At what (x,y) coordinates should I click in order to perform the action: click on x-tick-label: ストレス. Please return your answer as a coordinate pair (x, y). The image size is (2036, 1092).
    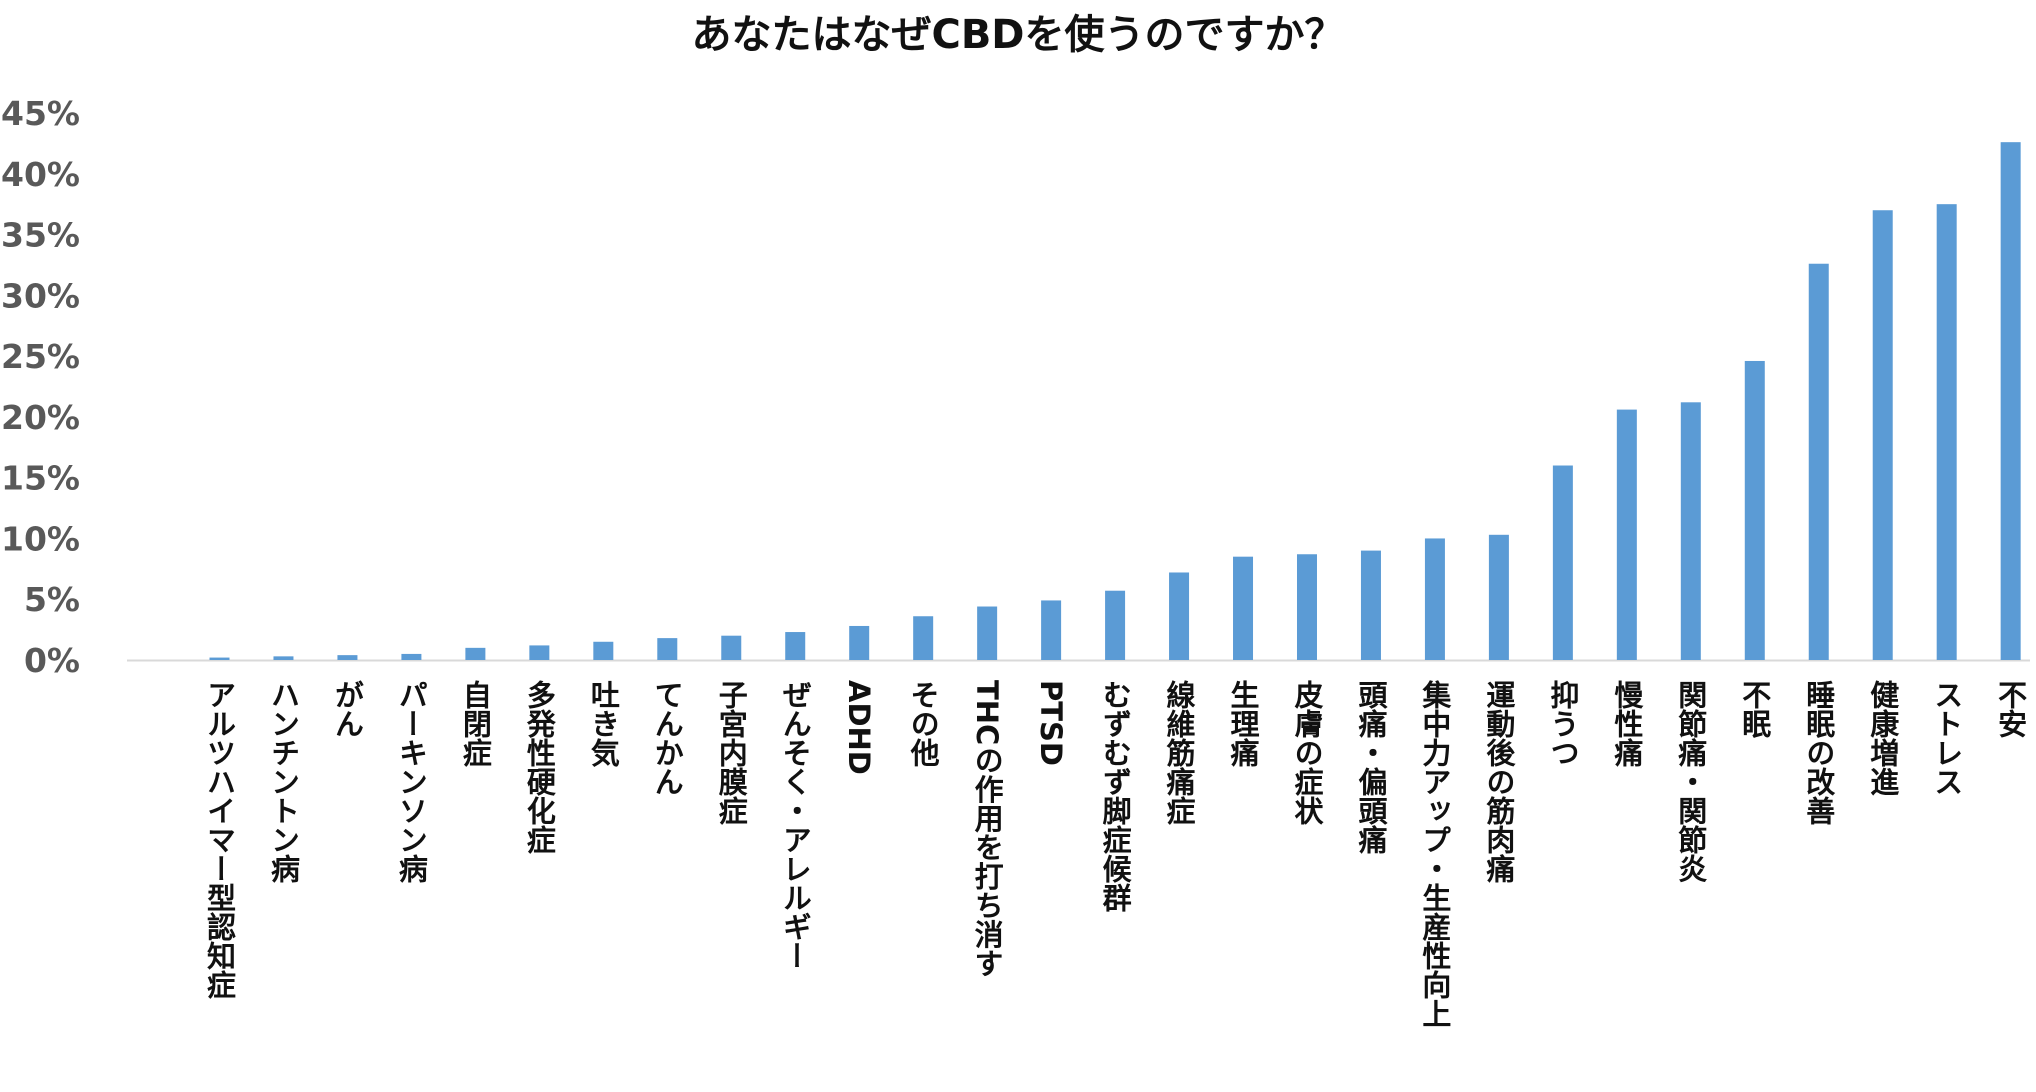
    Looking at the image, I should click on (1947, 738).